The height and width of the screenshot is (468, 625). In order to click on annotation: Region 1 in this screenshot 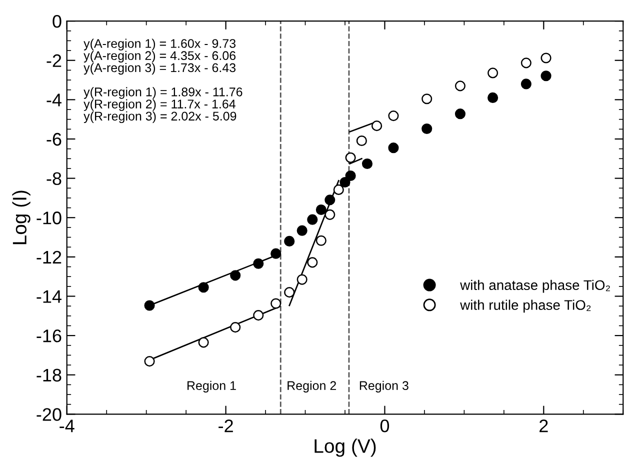, I will do `click(211, 386)`.